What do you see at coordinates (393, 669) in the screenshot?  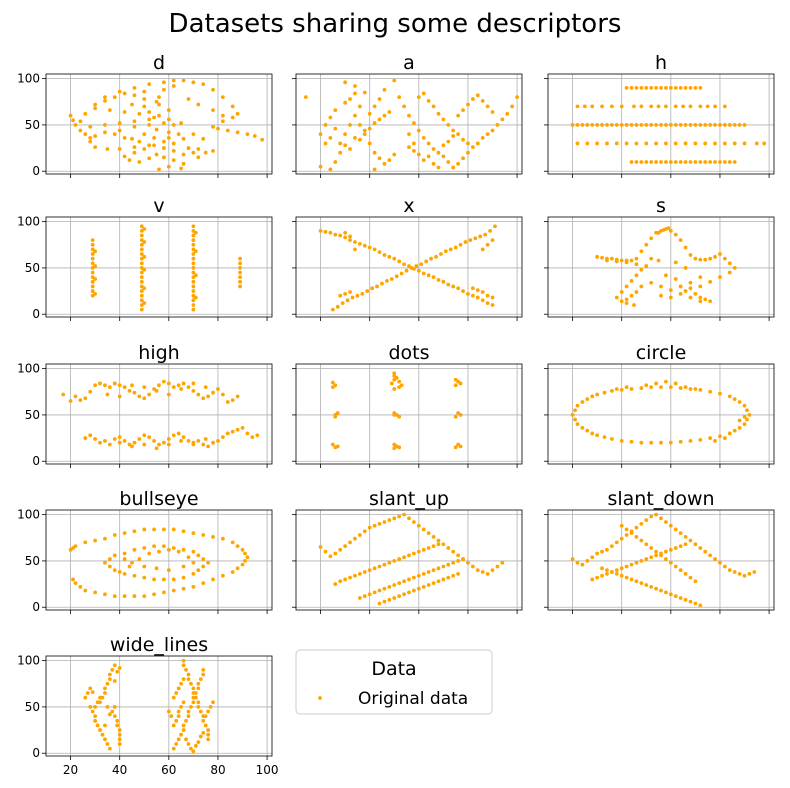 I see `legend-title: Data` at bounding box center [393, 669].